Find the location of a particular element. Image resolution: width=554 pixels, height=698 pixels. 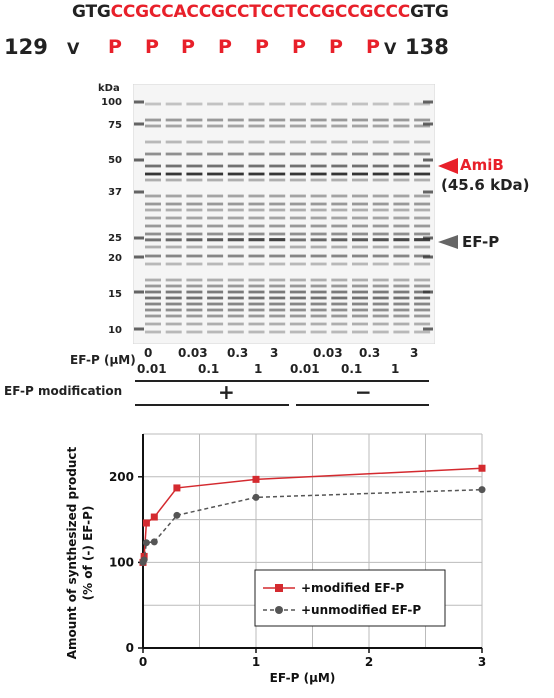

amino-acid-P-2: P is located at coordinates (152, 47).